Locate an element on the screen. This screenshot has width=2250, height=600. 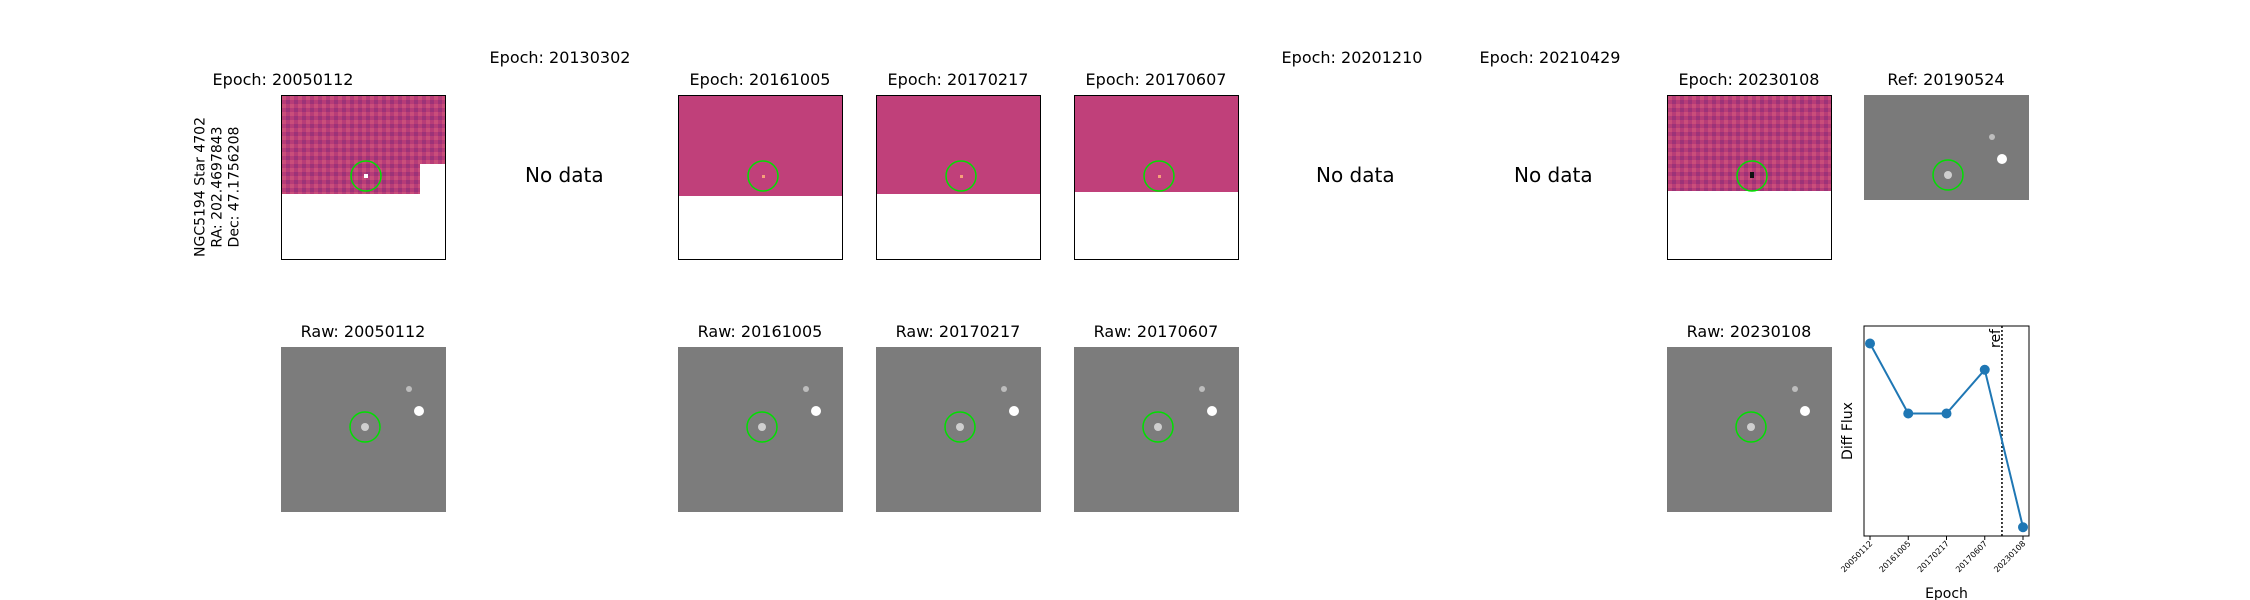
target-dec: Dec: 47.1756208 is located at coordinates (234, 187).